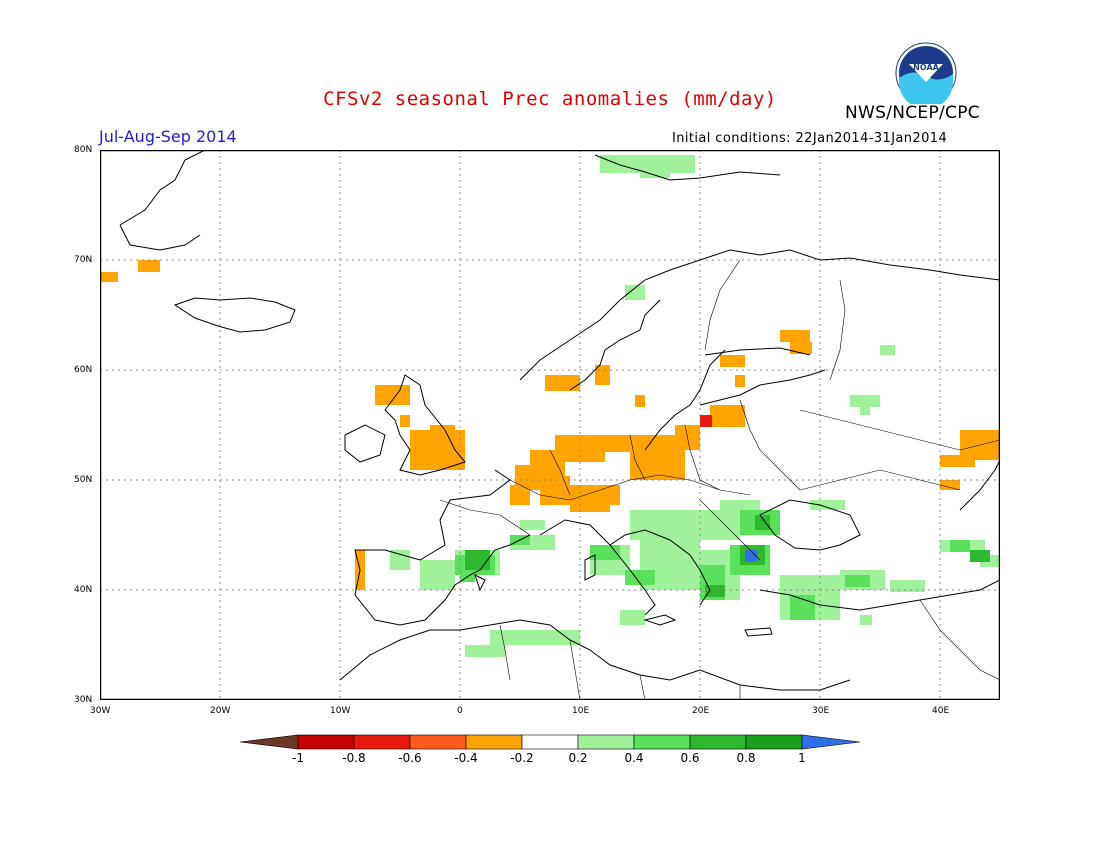 The image size is (1100, 850). Describe the element at coordinates (100, 711) in the screenshot. I see `lon-label-30w: 30W` at that location.